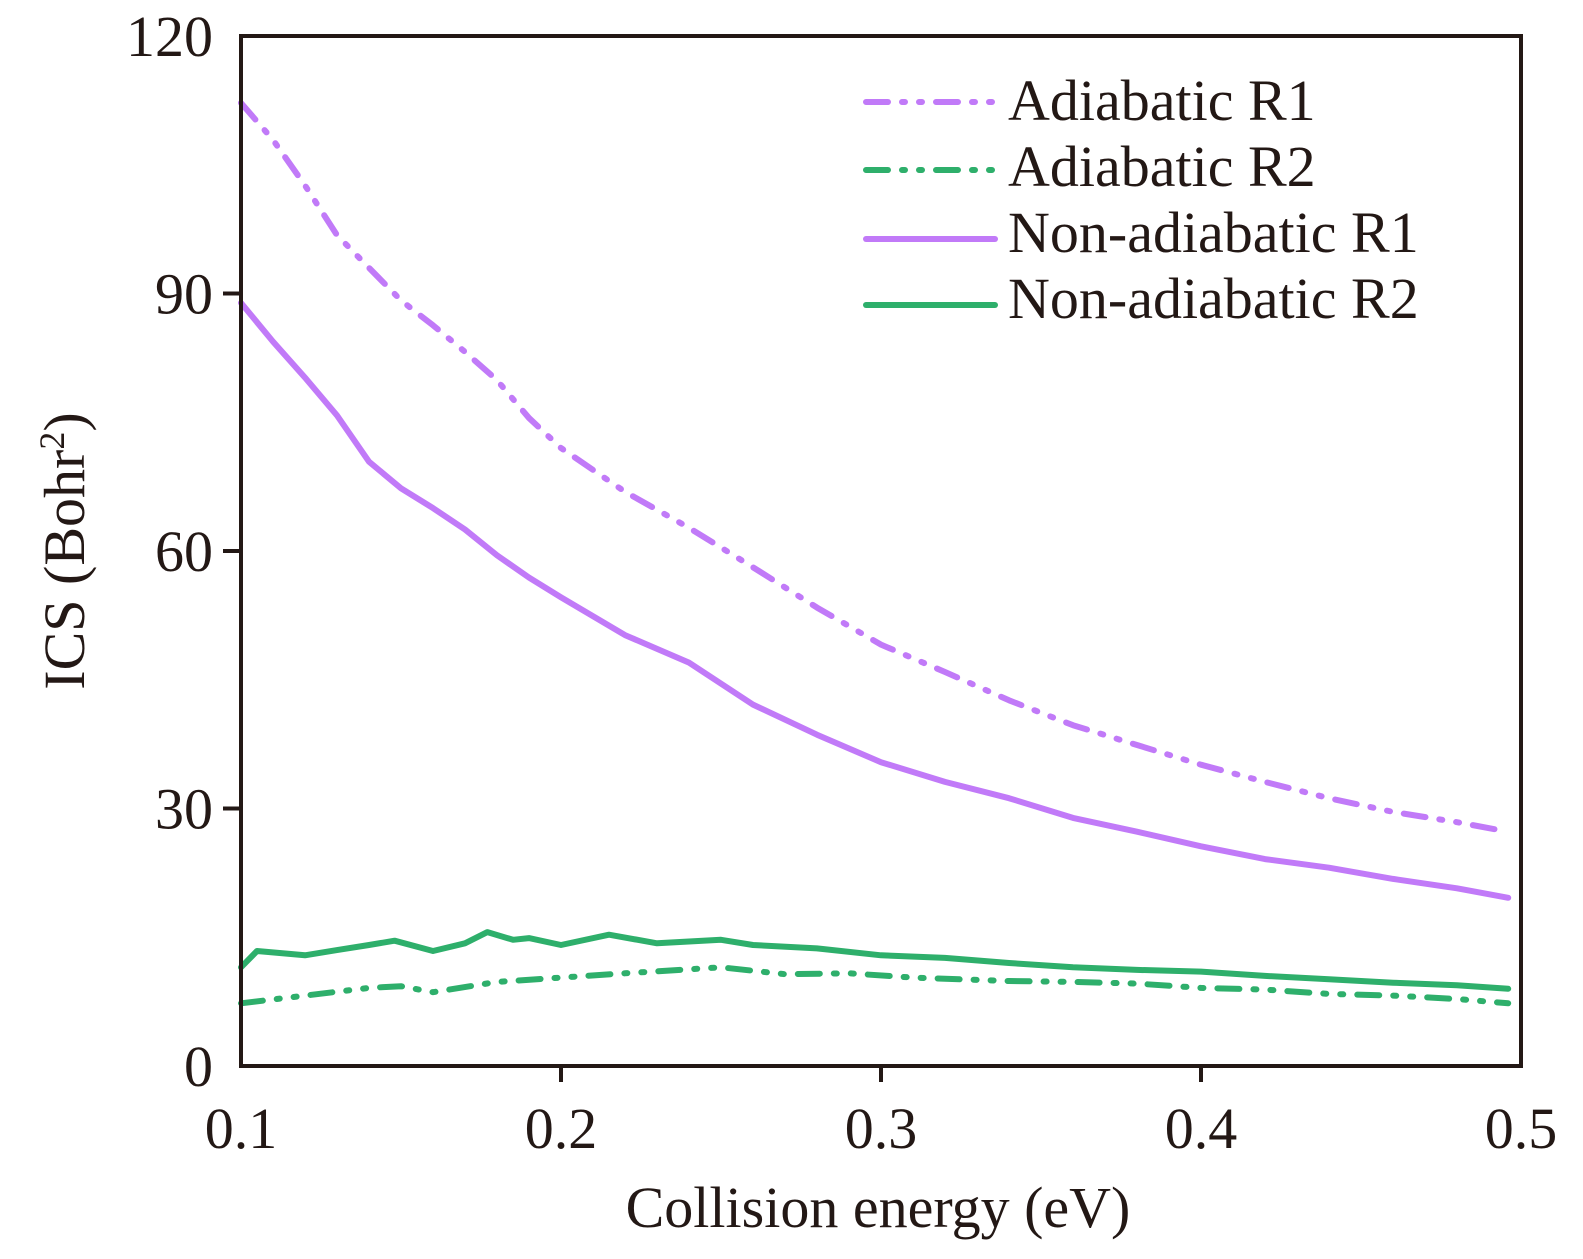  I want to click on x-axis: 0.1 0.2 0.3 0.4 0.5, so click(881, 1113).